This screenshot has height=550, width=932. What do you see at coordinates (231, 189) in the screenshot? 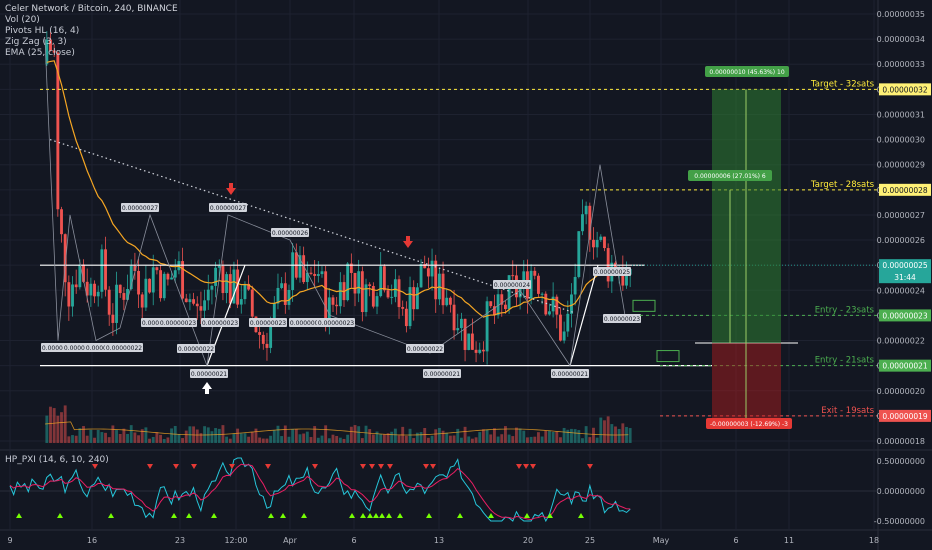
I see `sell-arrow-icon` at bounding box center [231, 189].